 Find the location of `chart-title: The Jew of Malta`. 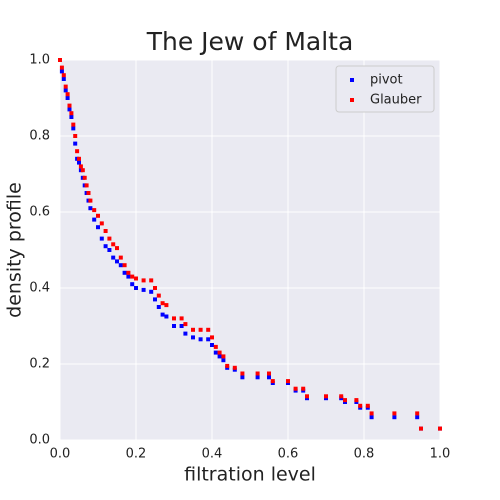

chart-title: The Jew of Malta is located at coordinates (250, 41).